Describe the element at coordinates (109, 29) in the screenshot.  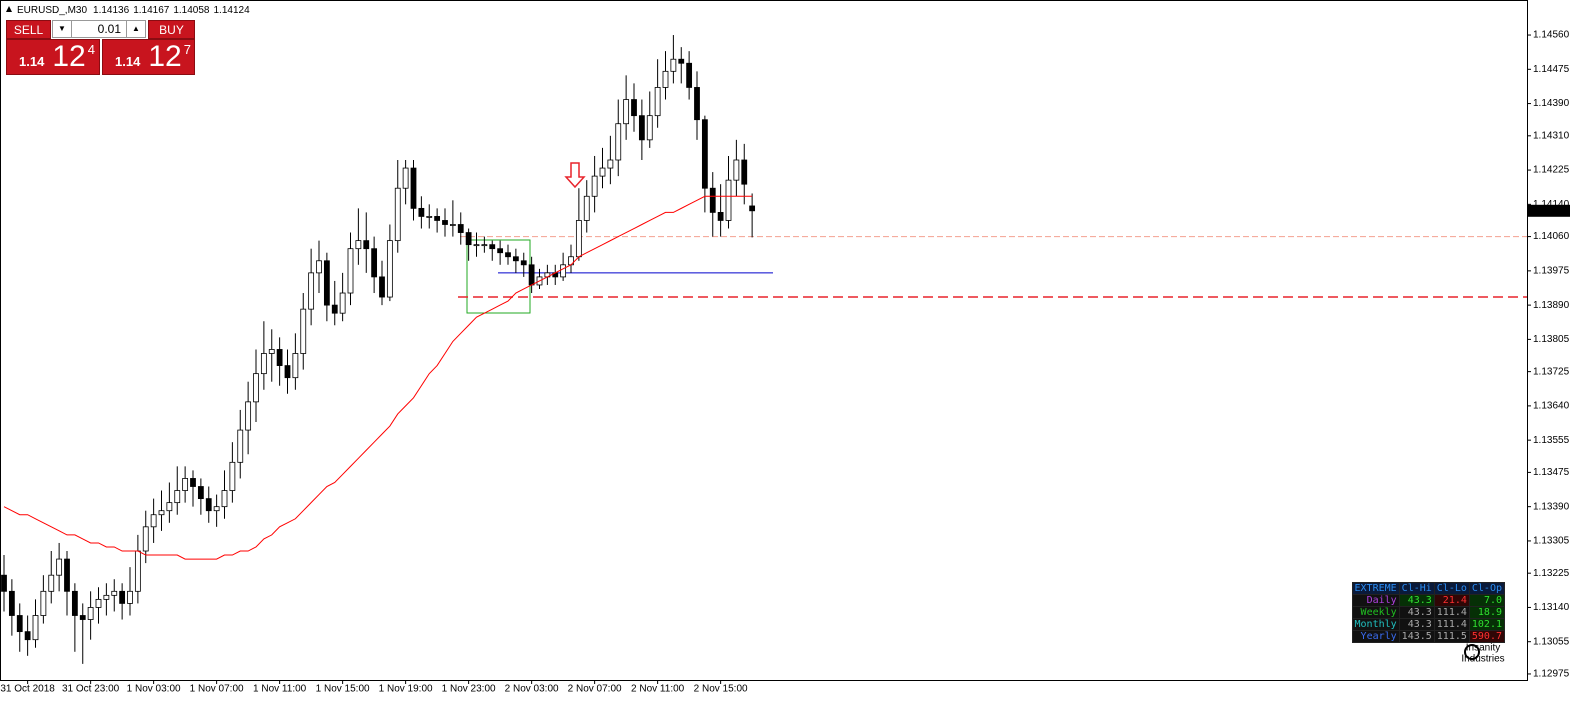
I see `lots-value: 0.01` at that location.